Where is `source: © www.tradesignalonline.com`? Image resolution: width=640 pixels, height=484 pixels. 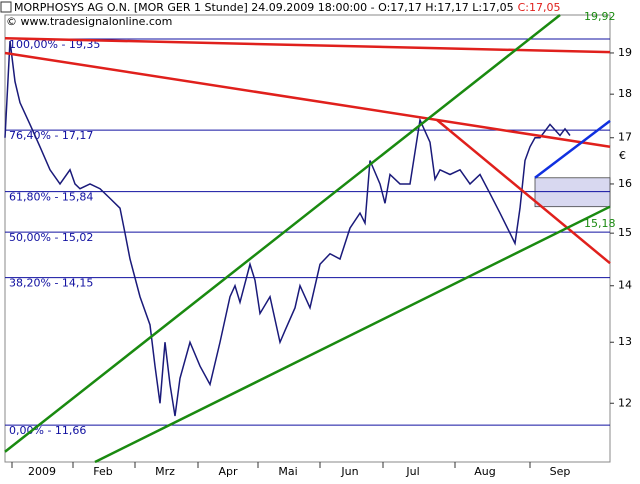 source: © www.tradesignalonline.com is located at coordinates (89, 21).